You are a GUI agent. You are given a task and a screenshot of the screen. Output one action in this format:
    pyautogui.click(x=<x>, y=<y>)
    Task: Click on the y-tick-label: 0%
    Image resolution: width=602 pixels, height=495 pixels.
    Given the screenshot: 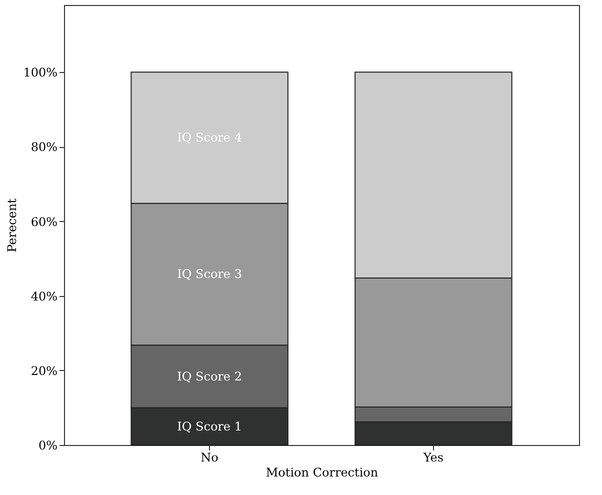 What is the action you would take?
    pyautogui.click(x=48, y=445)
    